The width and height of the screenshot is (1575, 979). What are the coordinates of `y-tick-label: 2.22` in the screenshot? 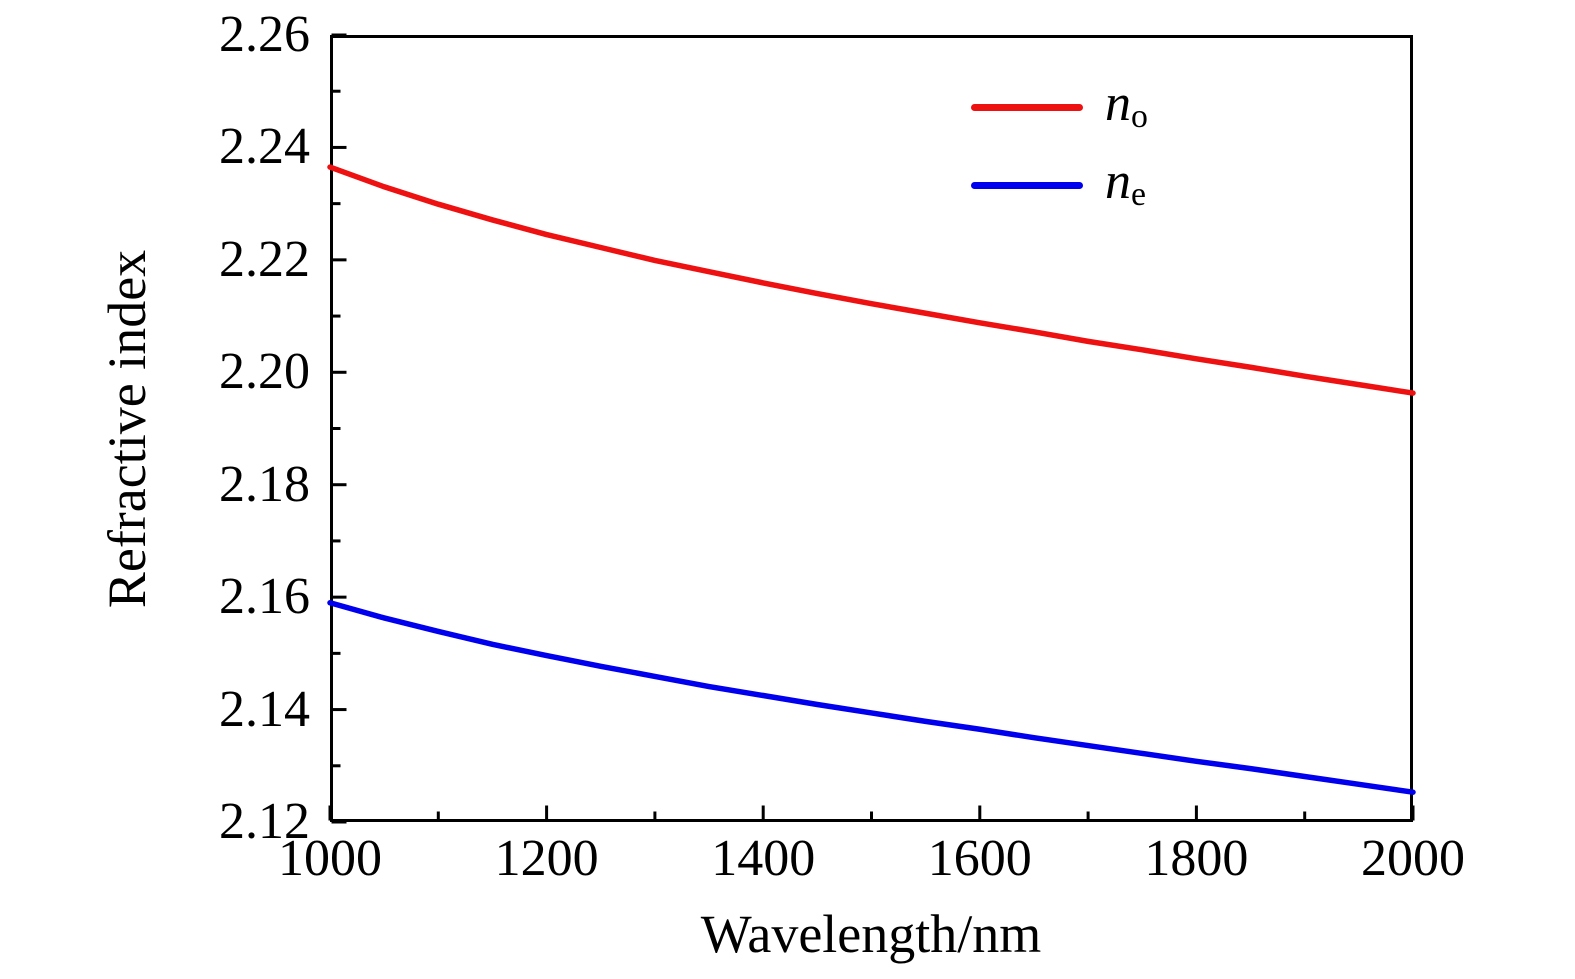 It's located at (264, 259).